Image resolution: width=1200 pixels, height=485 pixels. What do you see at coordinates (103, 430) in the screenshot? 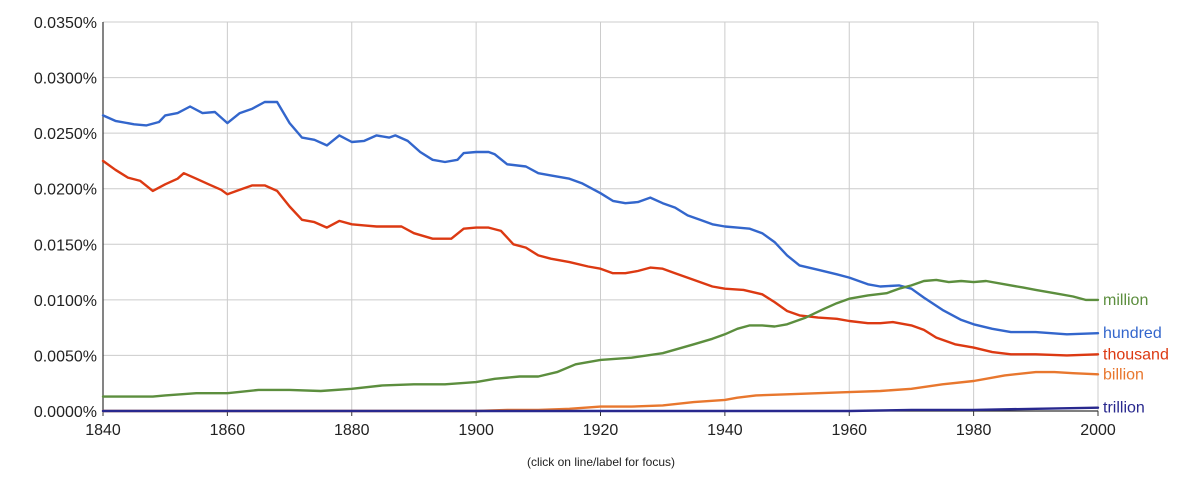
I see `x-tick-label: 1840` at bounding box center [103, 430].